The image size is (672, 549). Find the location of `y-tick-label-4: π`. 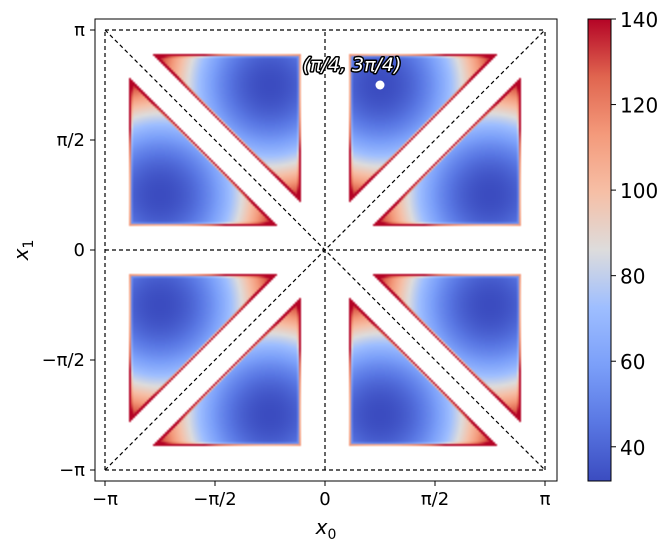

y-tick-label-4: π is located at coordinates (79, 30).